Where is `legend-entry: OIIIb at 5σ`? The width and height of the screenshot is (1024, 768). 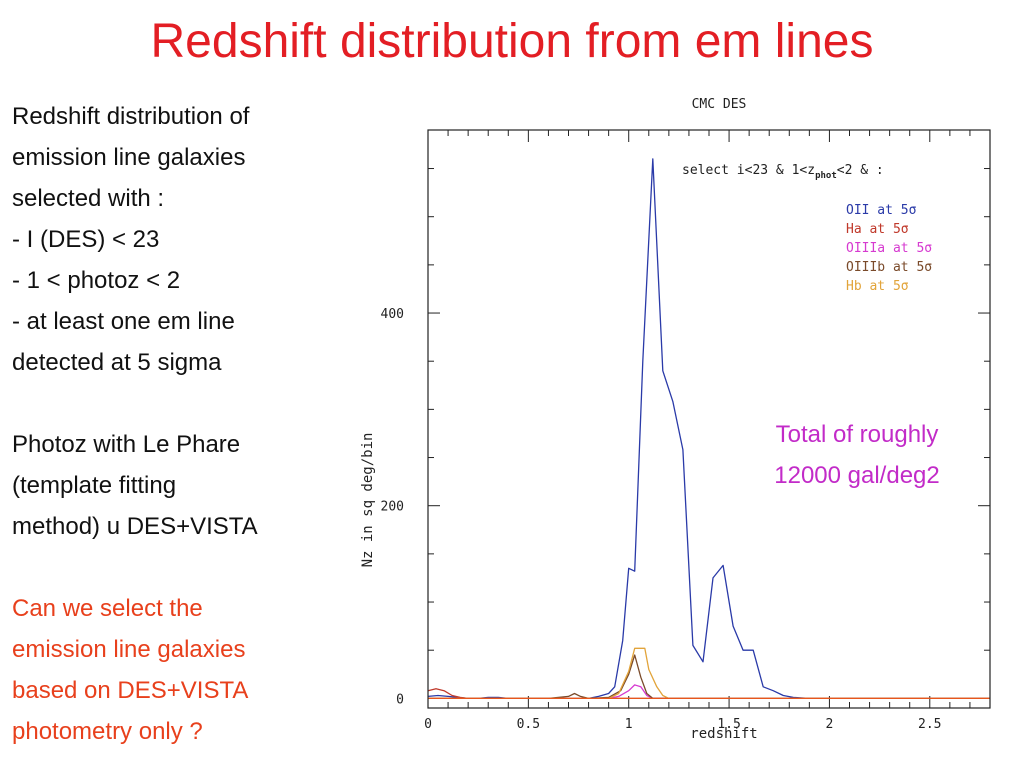
legend-entry: OIIIb at 5σ is located at coordinates (889, 267).